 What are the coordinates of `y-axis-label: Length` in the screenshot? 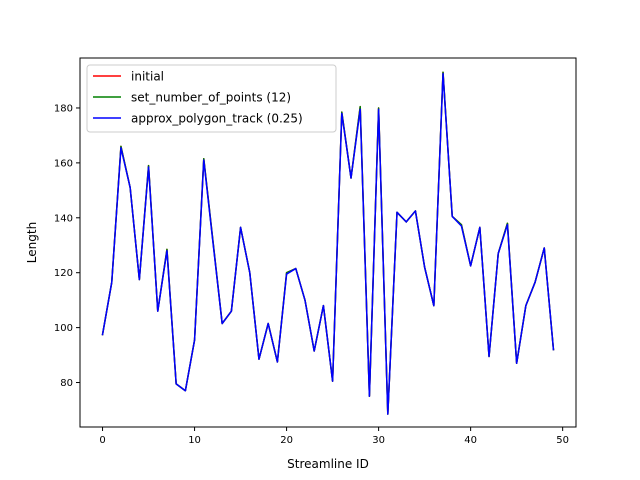 It's located at (32, 242).